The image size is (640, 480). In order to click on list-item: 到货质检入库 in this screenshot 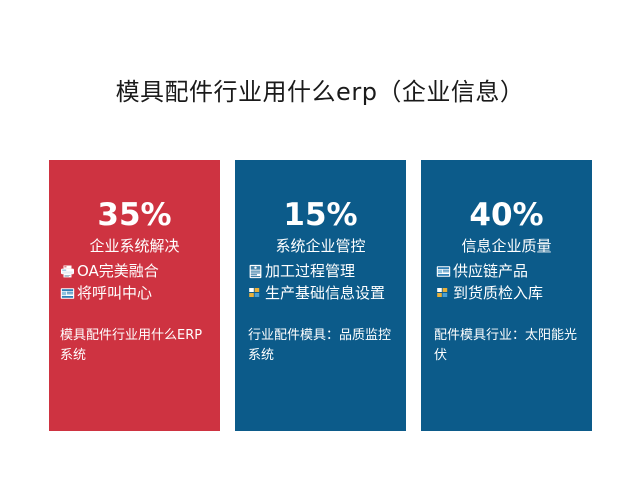, I will do `click(514, 293)`.